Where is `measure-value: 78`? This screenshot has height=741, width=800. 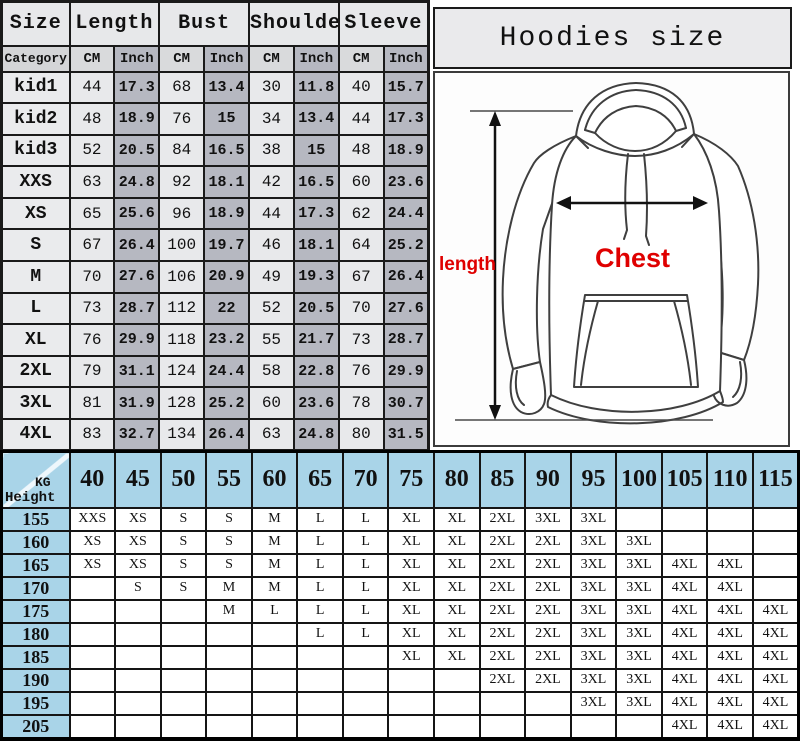
measure-value: 78 is located at coordinates (361, 403).